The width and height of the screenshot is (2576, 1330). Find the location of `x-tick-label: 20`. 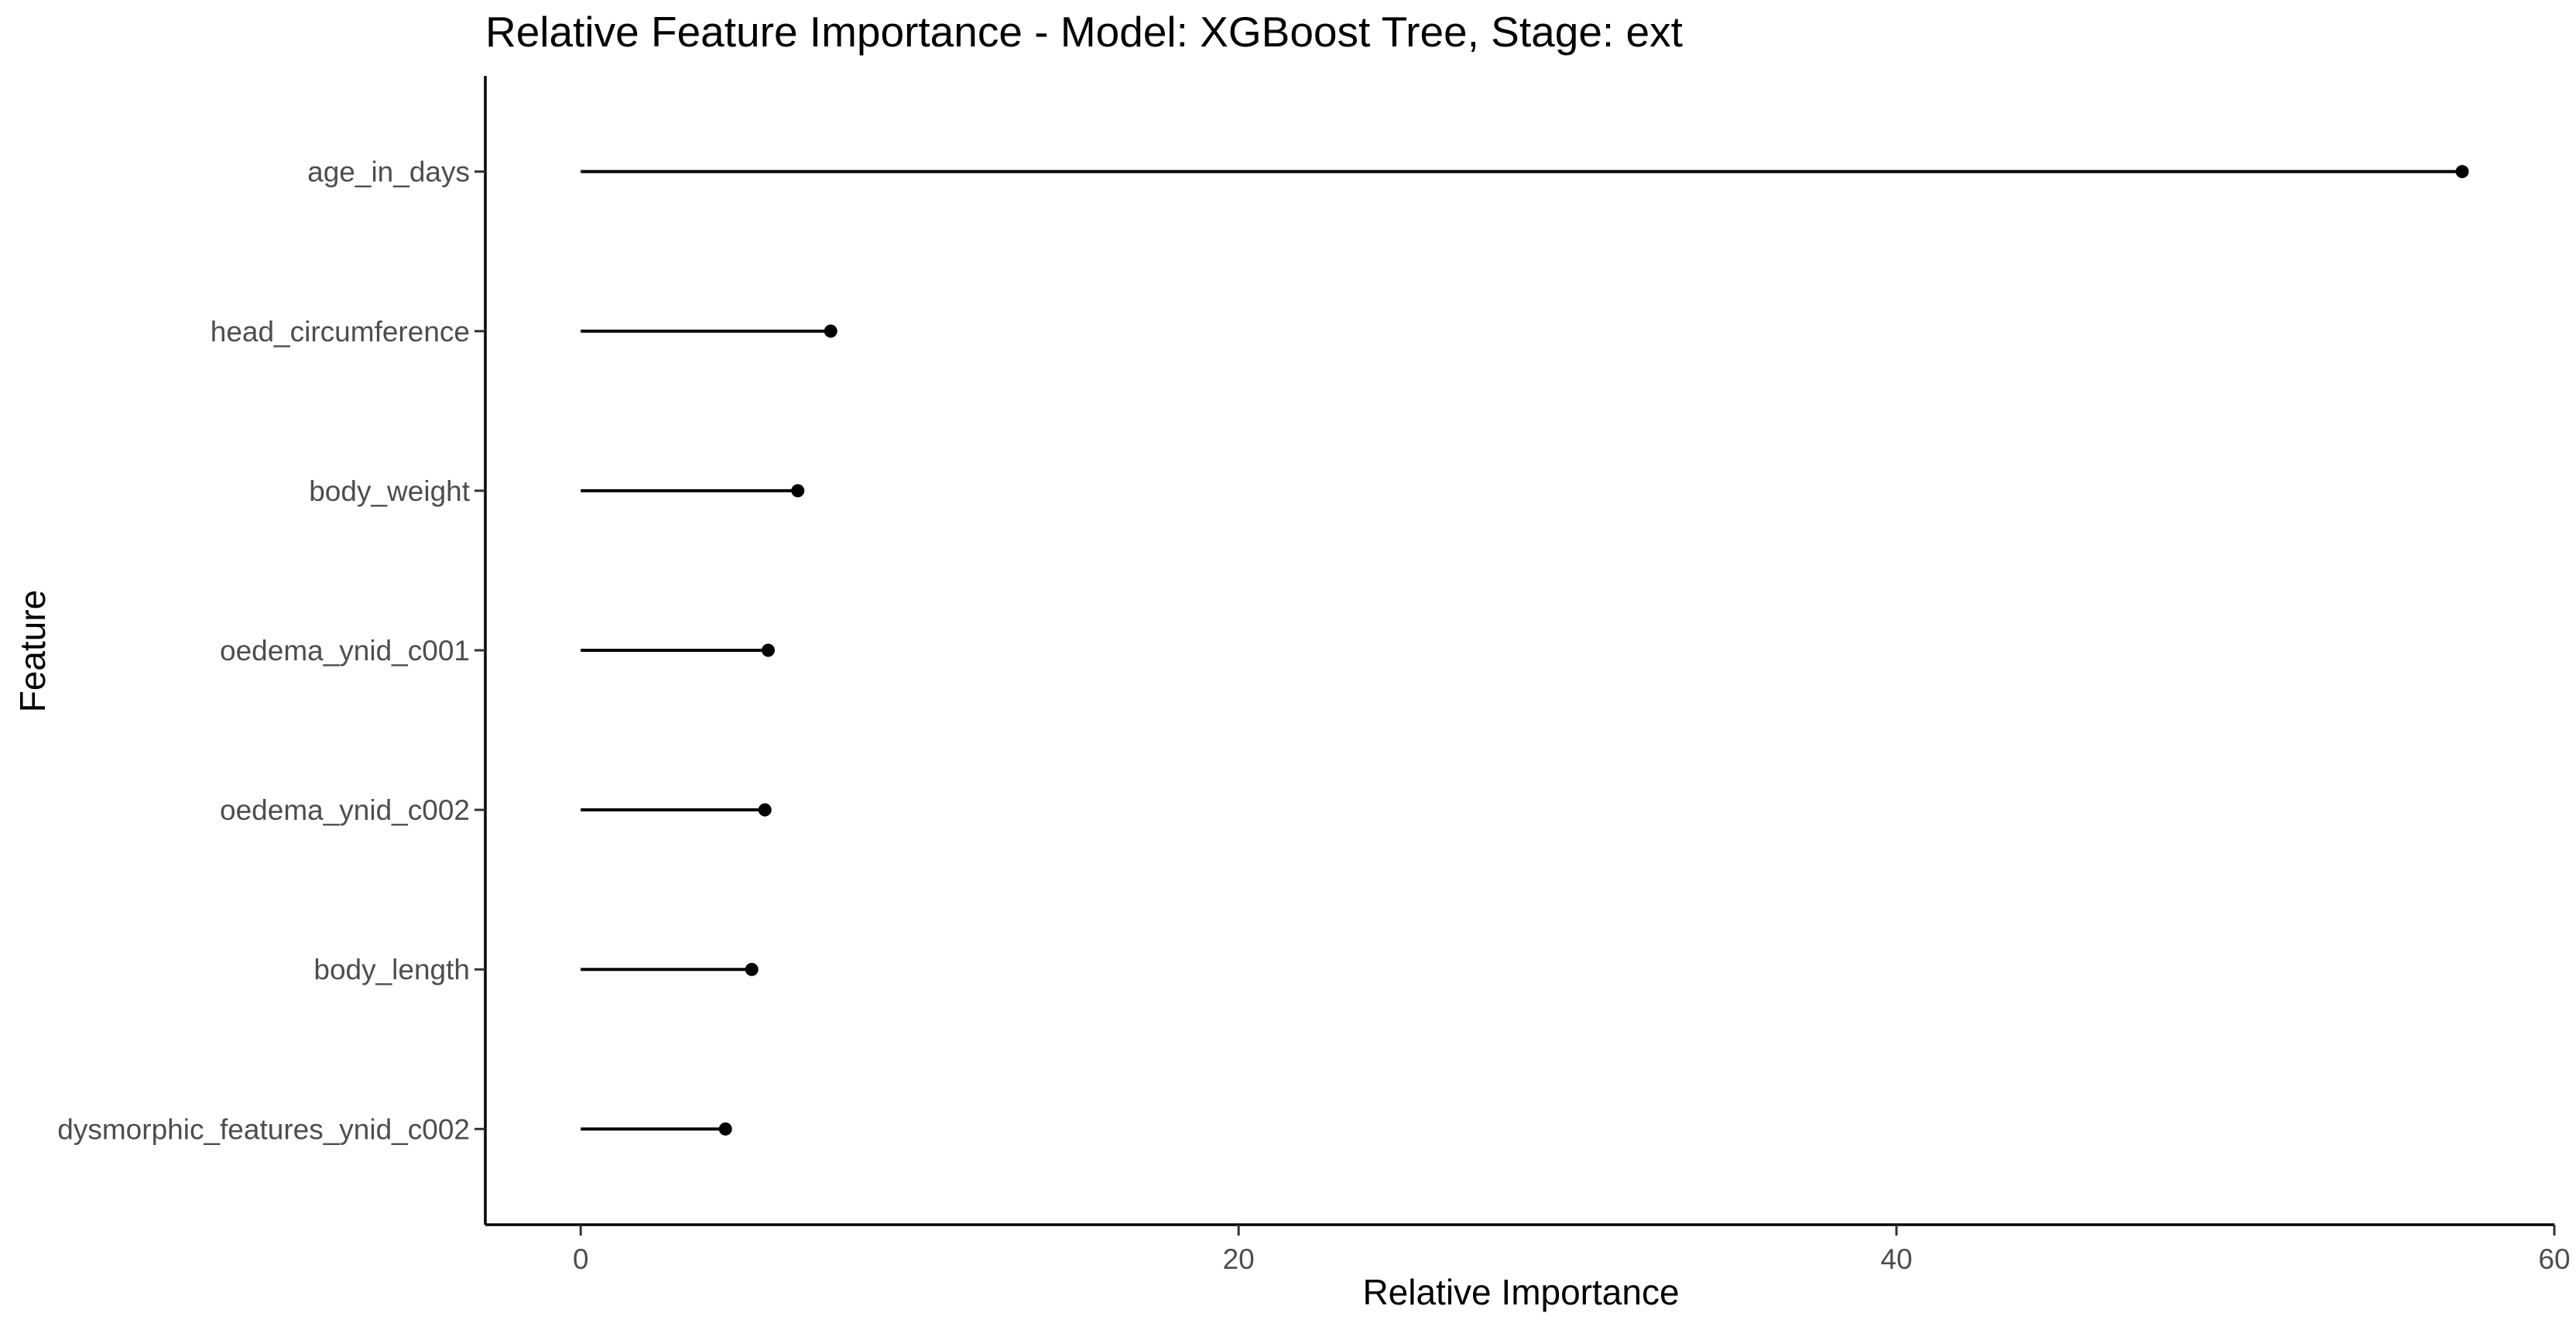

x-tick-label: 20 is located at coordinates (1239, 1259).